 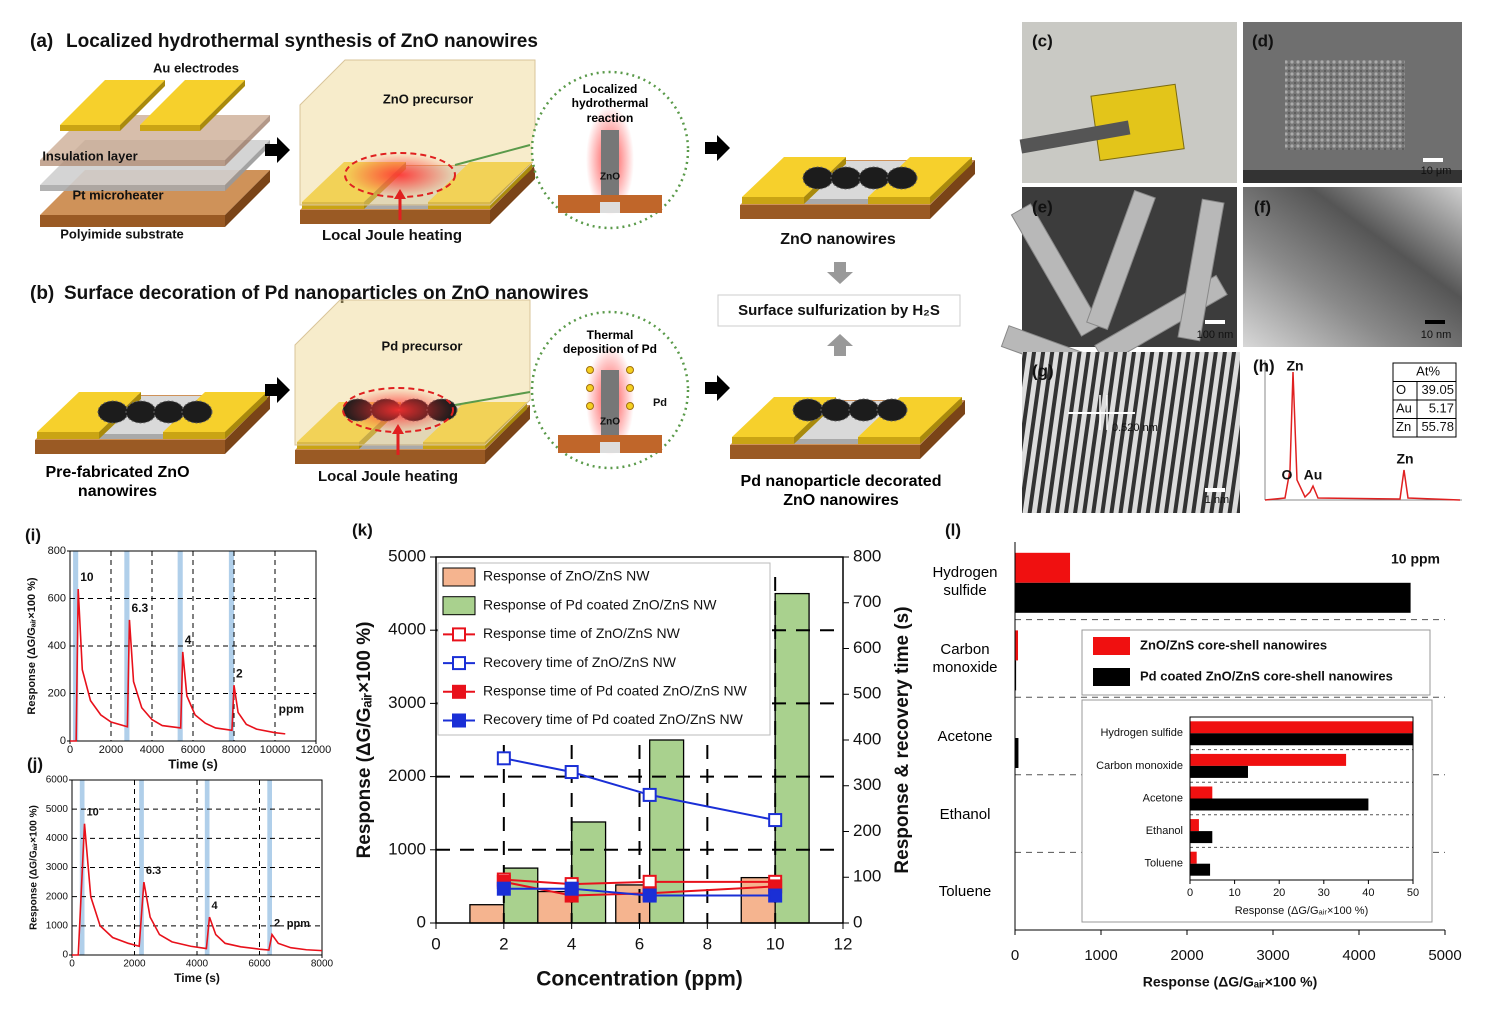 I want to click on y-tick-label: 400, so click(x=57, y=646).